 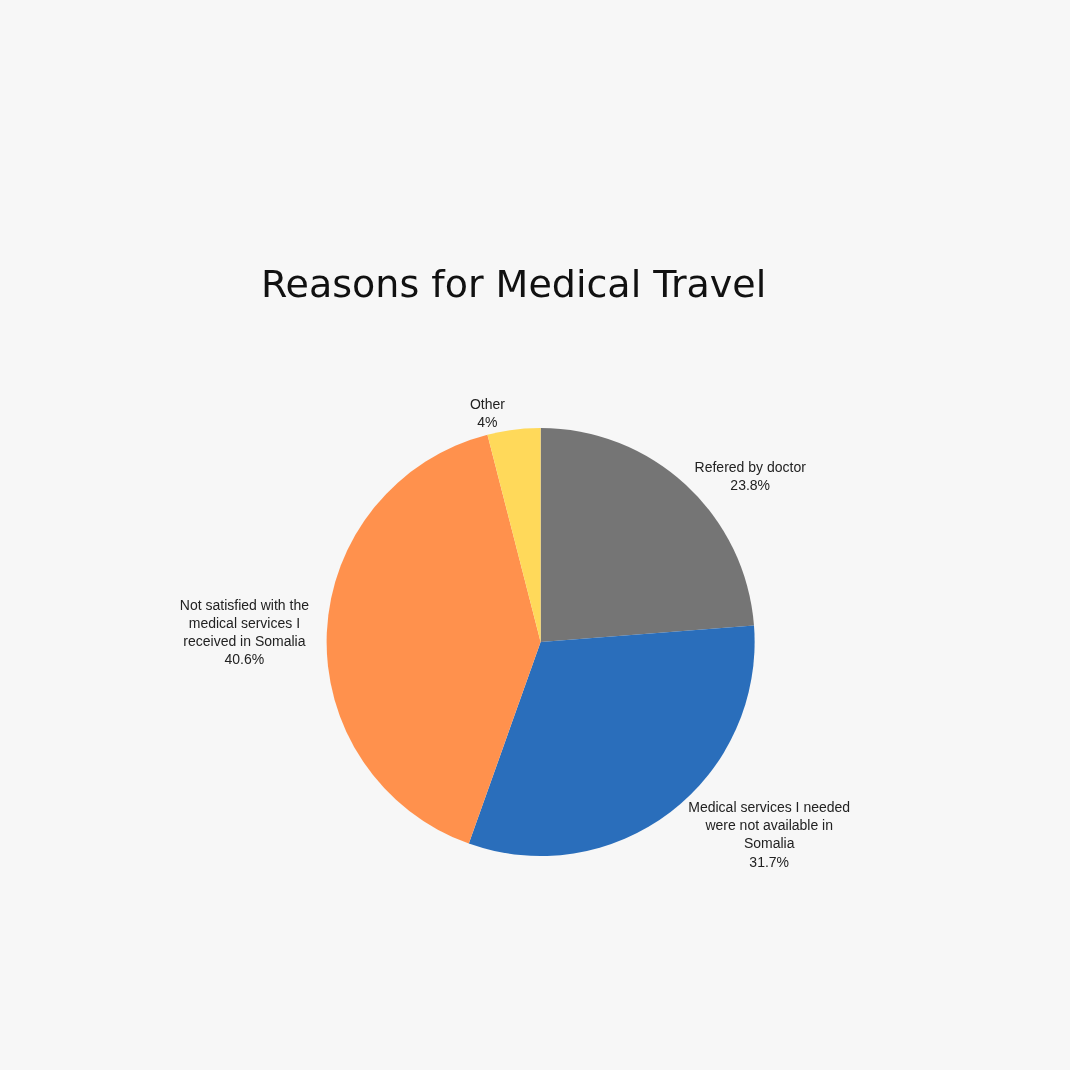 What do you see at coordinates (244, 659) in the screenshot?
I see `data-label: 40.6%` at bounding box center [244, 659].